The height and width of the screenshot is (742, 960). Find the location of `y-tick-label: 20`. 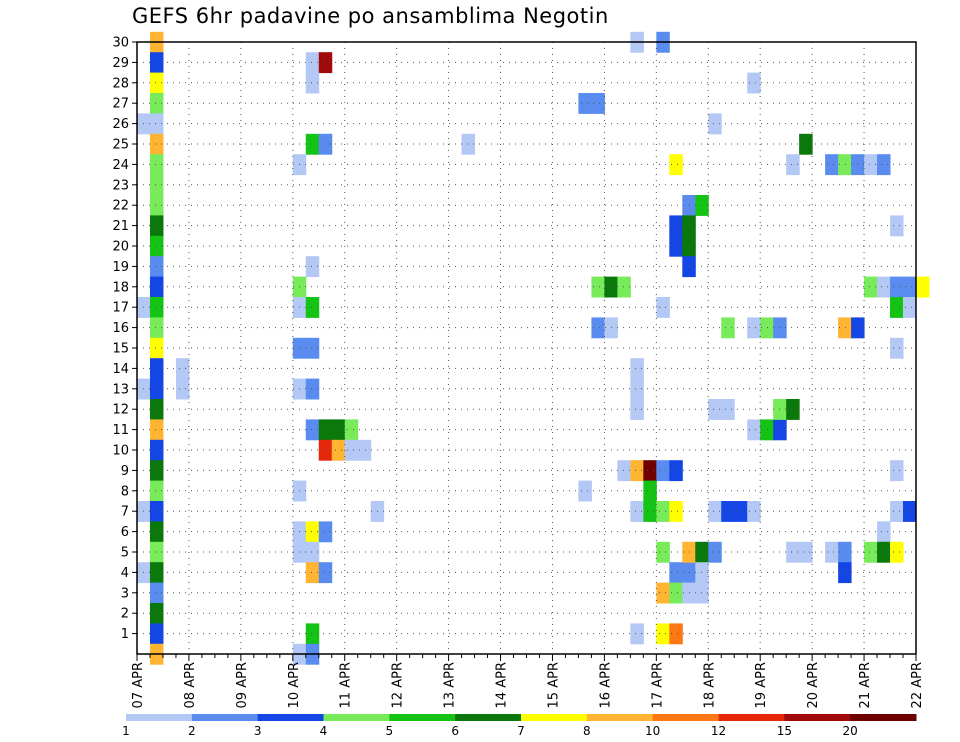

y-tick-label: 20 is located at coordinates (120, 247).